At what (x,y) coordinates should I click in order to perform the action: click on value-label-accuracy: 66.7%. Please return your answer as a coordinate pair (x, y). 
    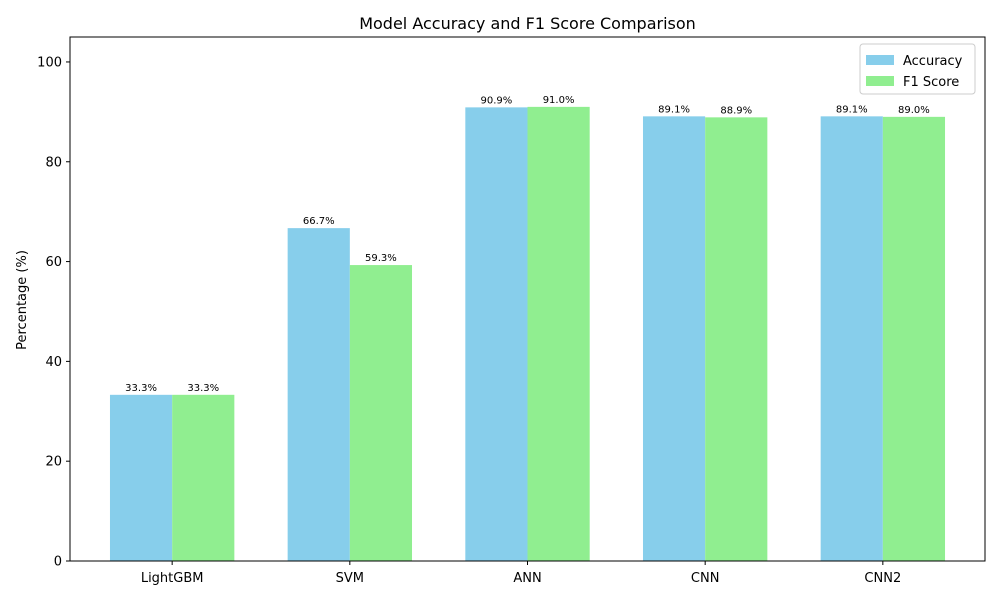
    Looking at the image, I should click on (319, 221).